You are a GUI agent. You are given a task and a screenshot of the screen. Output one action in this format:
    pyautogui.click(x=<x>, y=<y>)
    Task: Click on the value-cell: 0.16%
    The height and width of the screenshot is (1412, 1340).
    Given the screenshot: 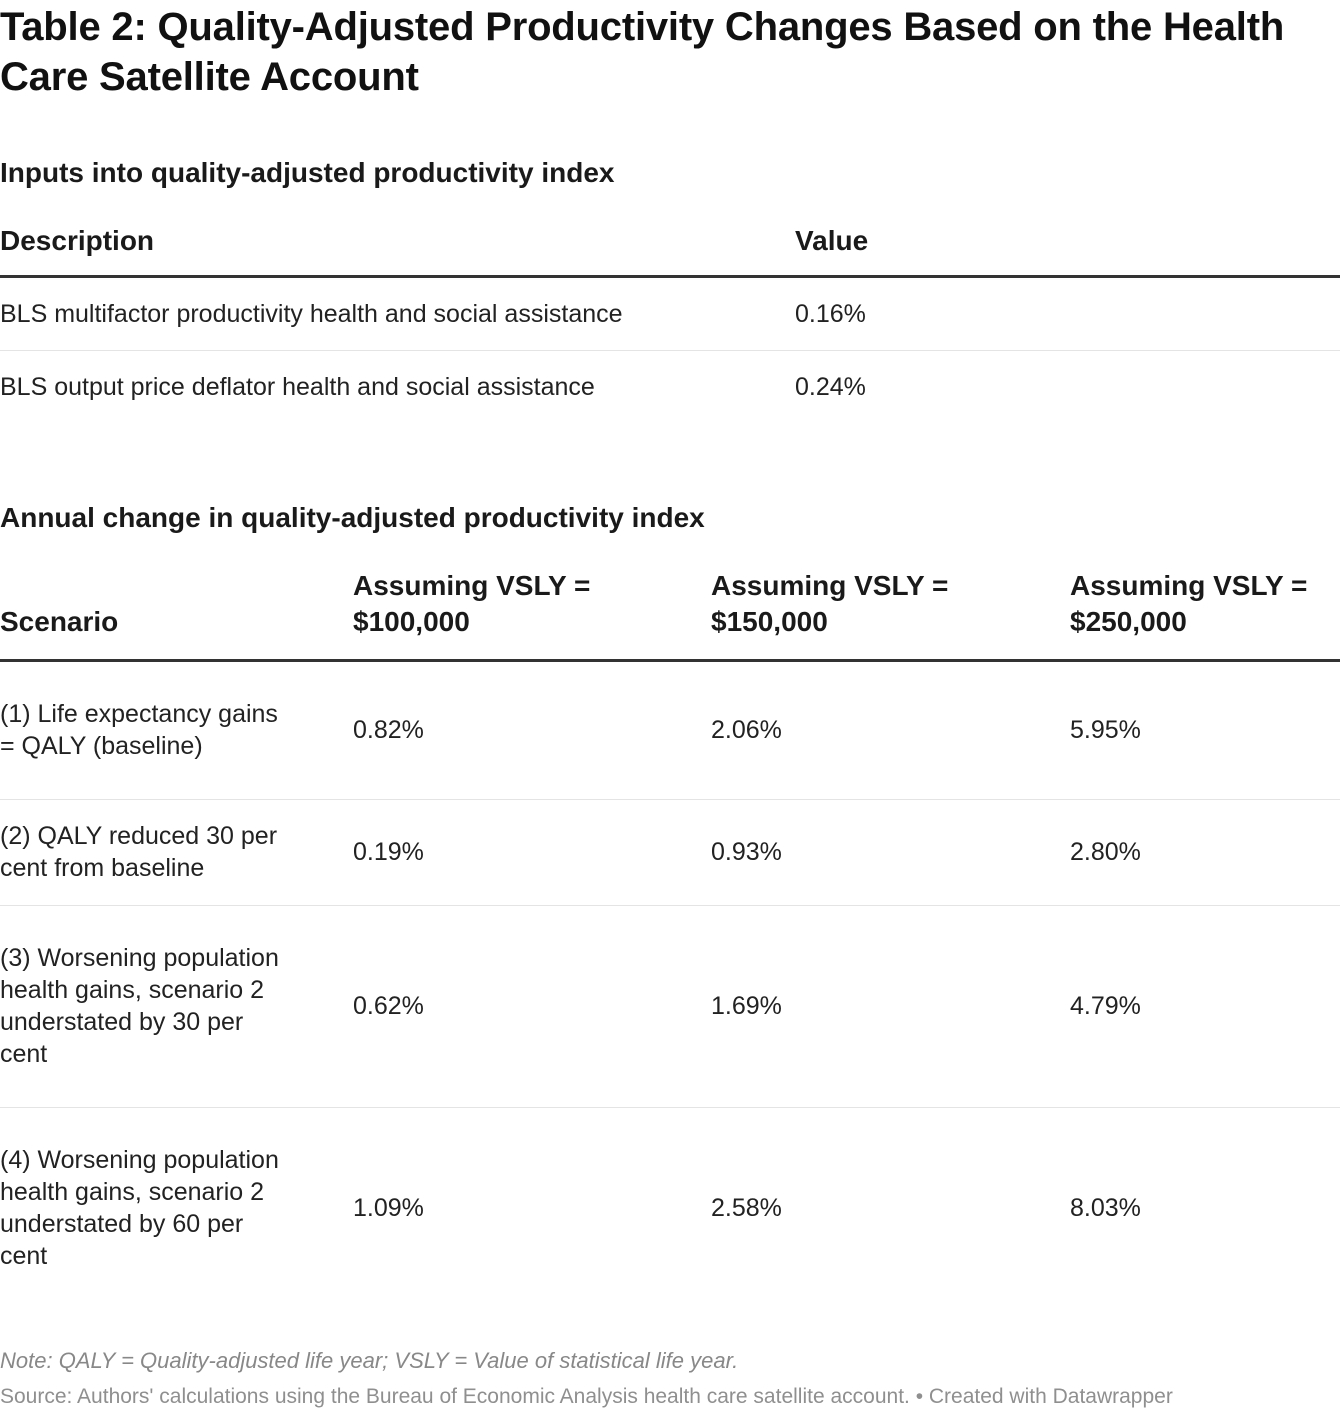 What is the action you would take?
    pyautogui.click(x=1067, y=313)
    